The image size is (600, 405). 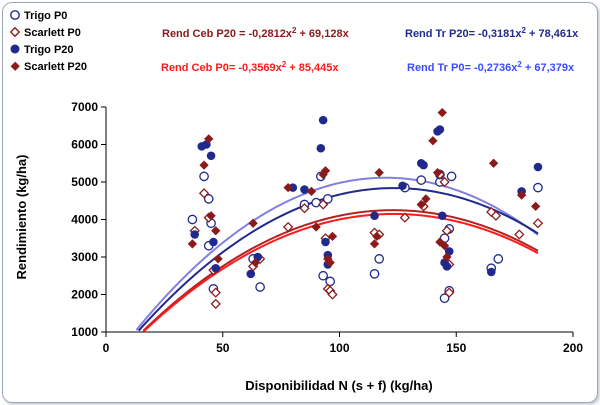 I want to click on legend-item-trigo-p20: Trigo P20, so click(x=42, y=50).